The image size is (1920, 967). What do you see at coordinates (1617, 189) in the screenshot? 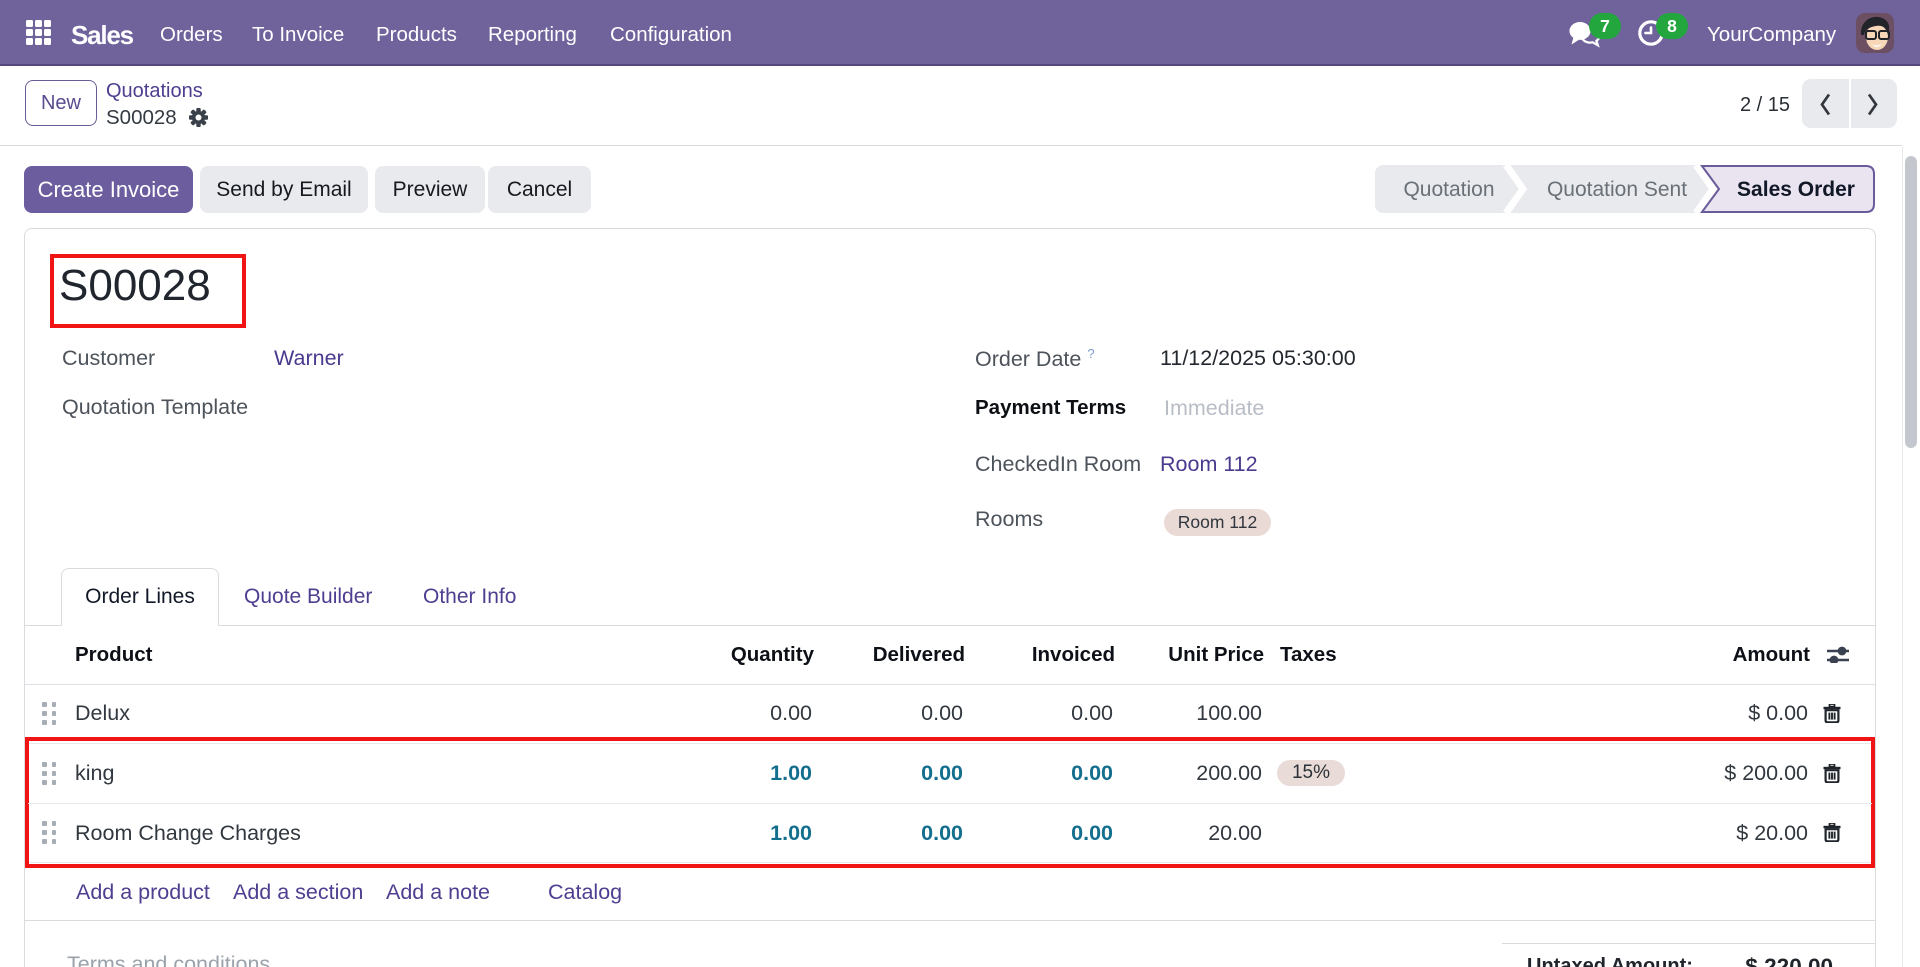
I see `svg-text: Quotation Sent` at bounding box center [1617, 189].